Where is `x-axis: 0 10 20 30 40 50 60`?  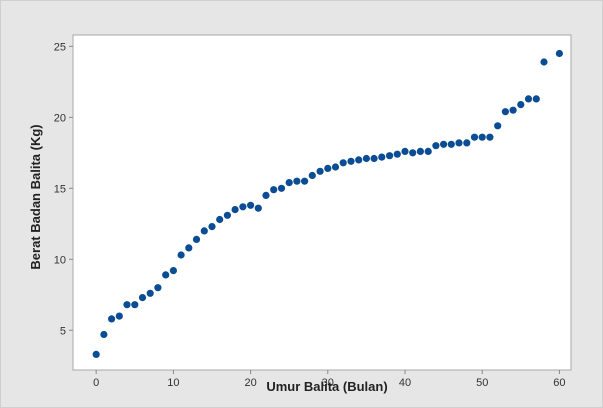
x-axis: 0 10 20 30 40 50 60 is located at coordinates (329, 379).